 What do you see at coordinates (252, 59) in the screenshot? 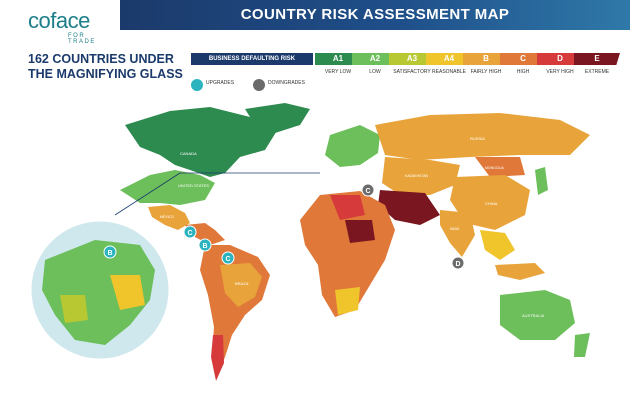
I see `legend-title: BUSINESS DEFAULTING RISK` at bounding box center [252, 59].